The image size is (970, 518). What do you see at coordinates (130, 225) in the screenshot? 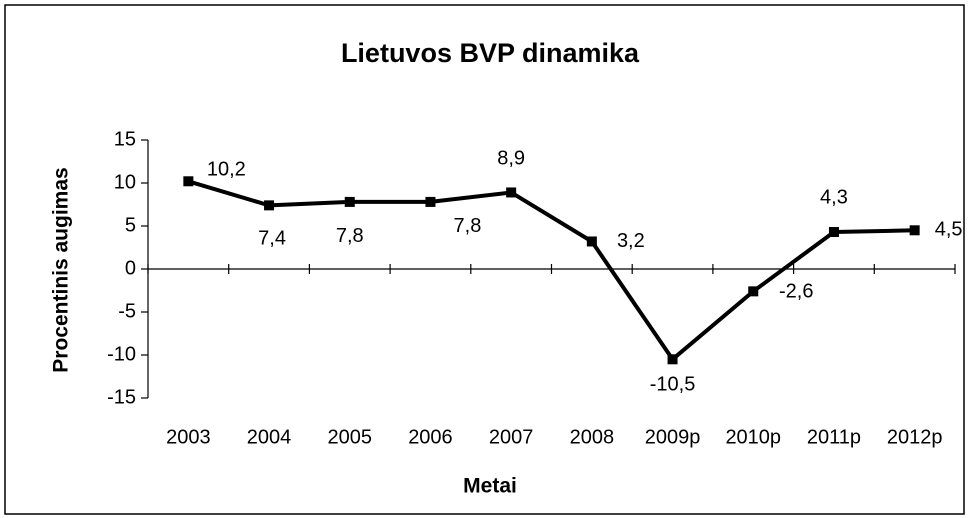
I see `y-tick-label: 5` at bounding box center [130, 225].